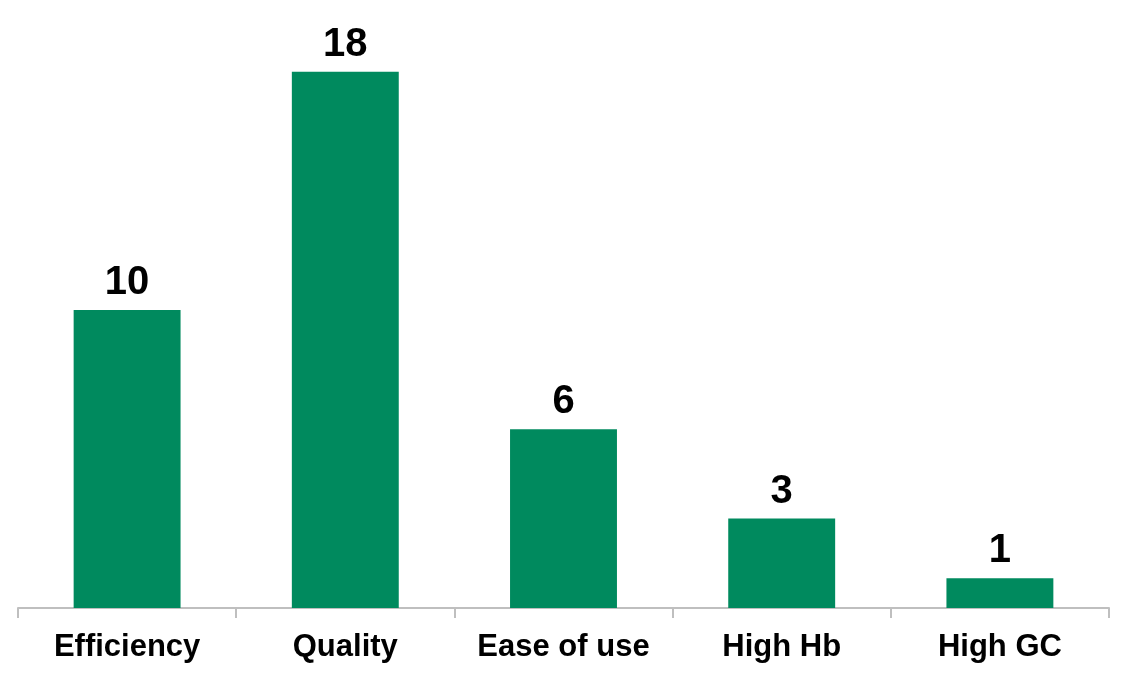 The height and width of the screenshot is (688, 1127). I want to click on x-tick-label: Efficiency, so click(127, 645).